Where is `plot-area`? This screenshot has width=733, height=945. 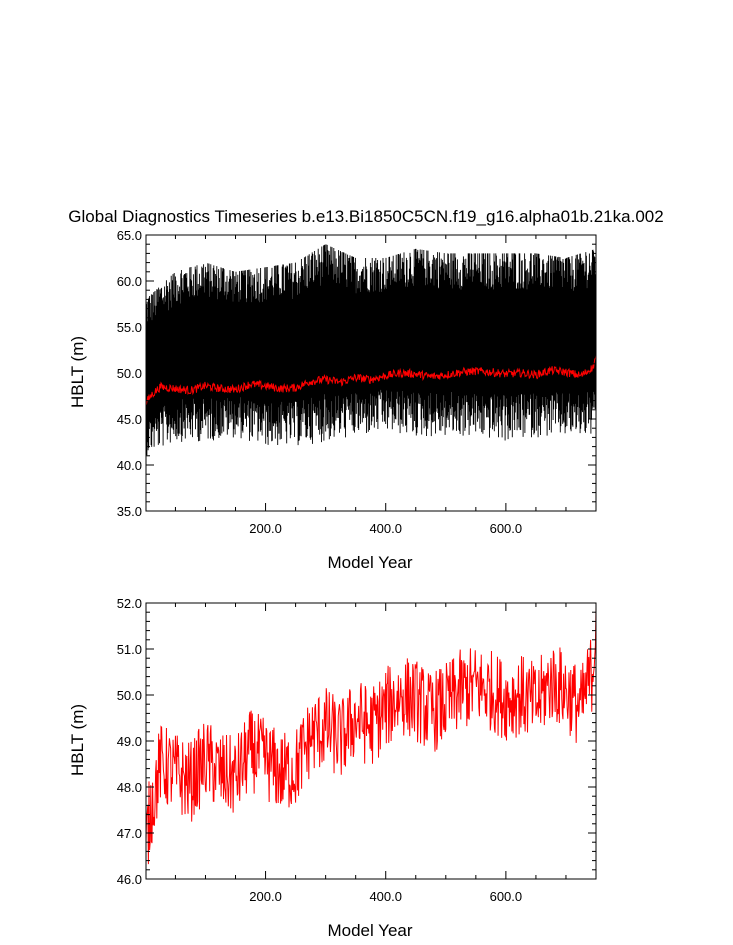
plot-area is located at coordinates (371, 350).